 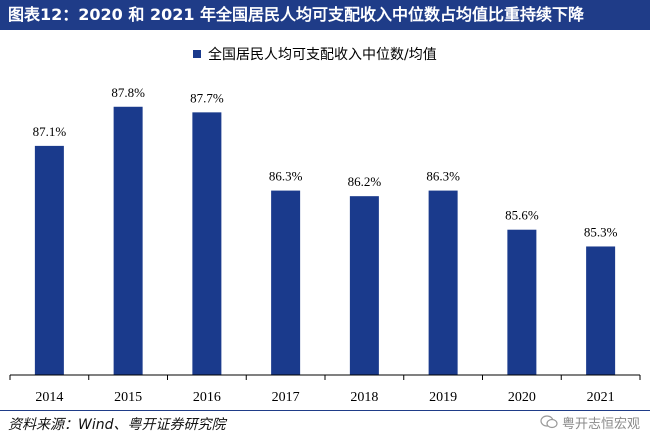 What do you see at coordinates (364, 397) in the screenshot?
I see `x-tick-label-2018: 2018` at bounding box center [364, 397].